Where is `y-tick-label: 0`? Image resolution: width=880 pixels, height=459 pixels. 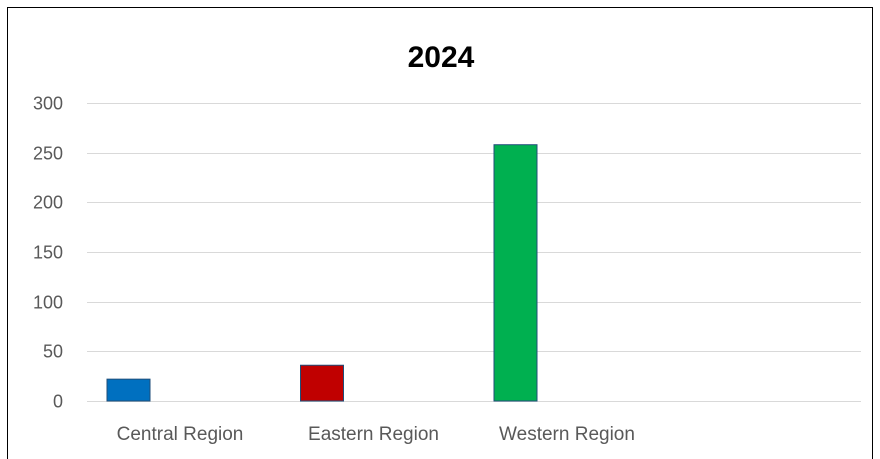
y-tick-label: 0 is located at coordinates (58, 402).